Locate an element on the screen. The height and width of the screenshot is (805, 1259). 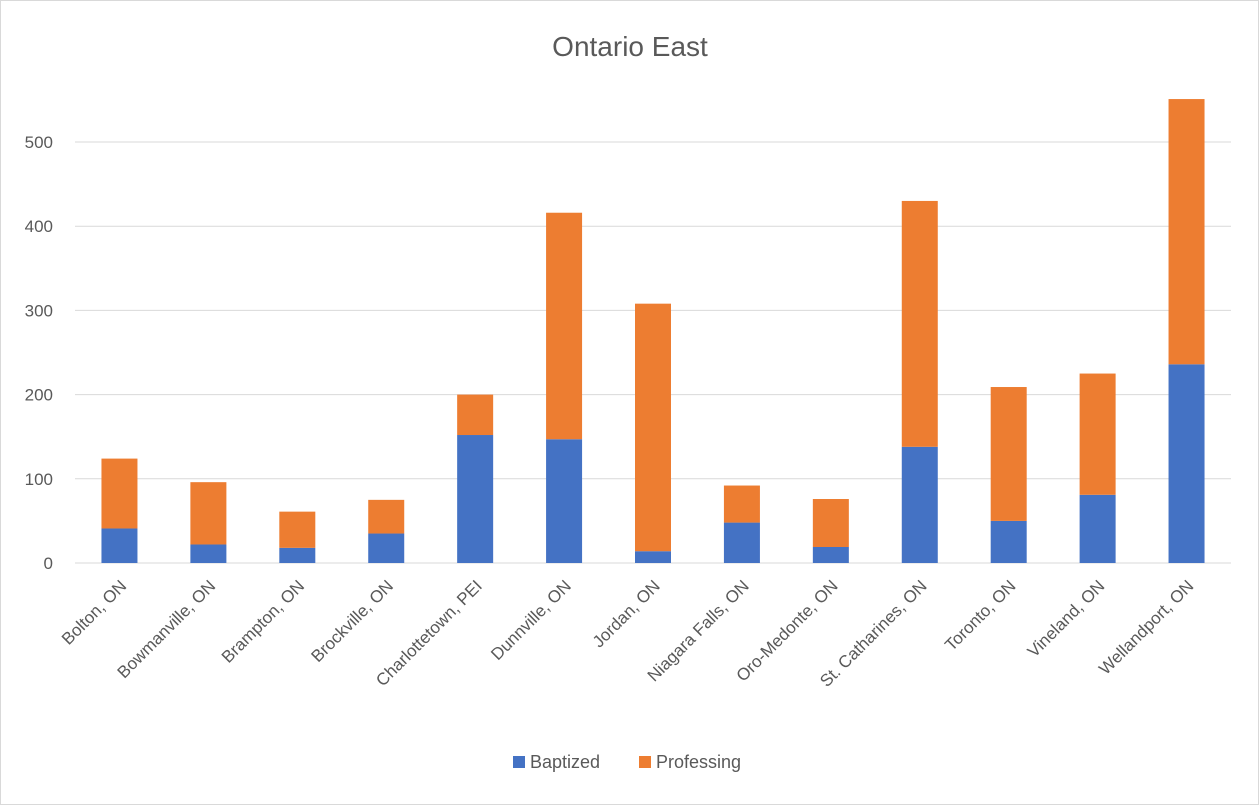
legend: Baptized Professing is located at coordinates (627, 762).